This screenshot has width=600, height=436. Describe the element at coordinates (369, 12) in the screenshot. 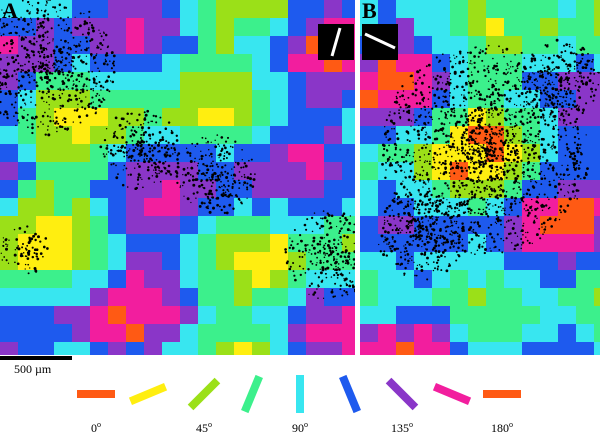

I see `panel-label-b: B` at that location.